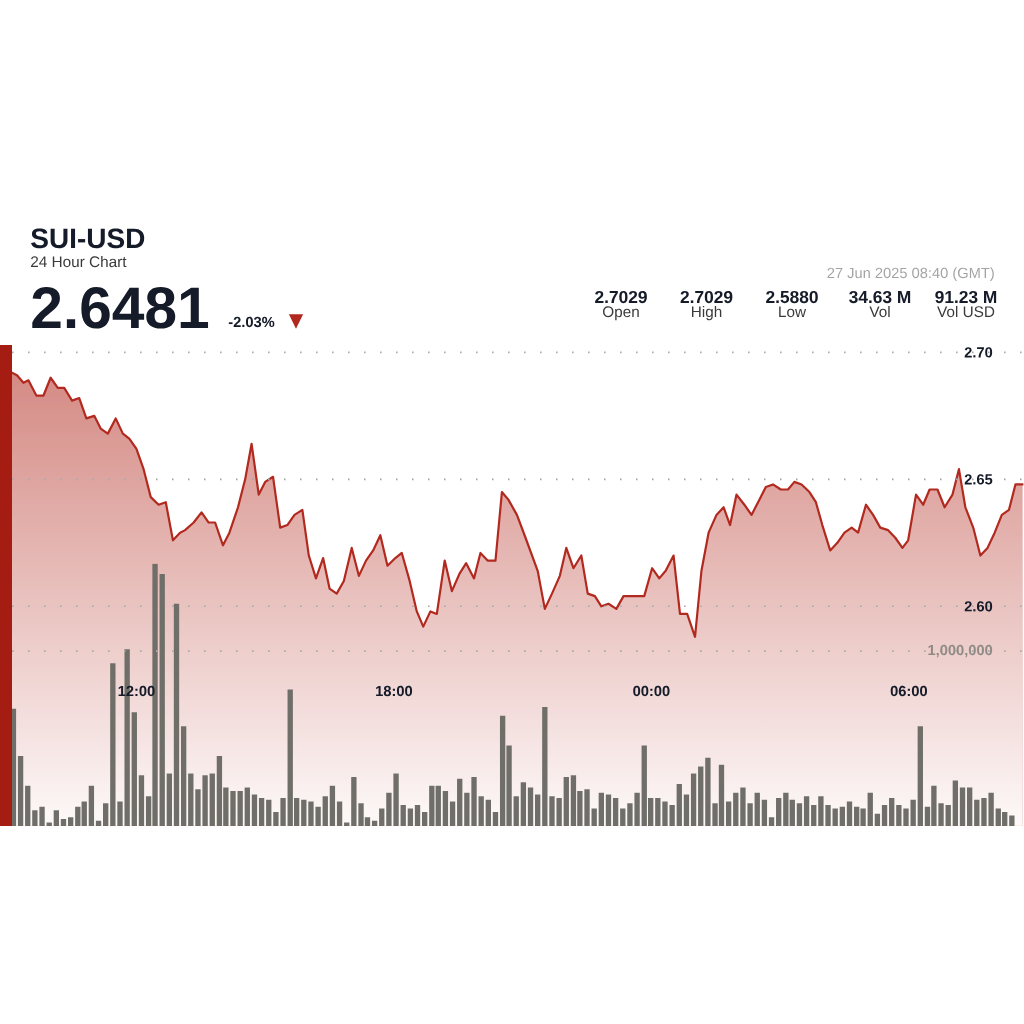 The width and height of the screenshot is (1024, 1024). I want to click on x-tick-label: 18:00, so click(394, 691).